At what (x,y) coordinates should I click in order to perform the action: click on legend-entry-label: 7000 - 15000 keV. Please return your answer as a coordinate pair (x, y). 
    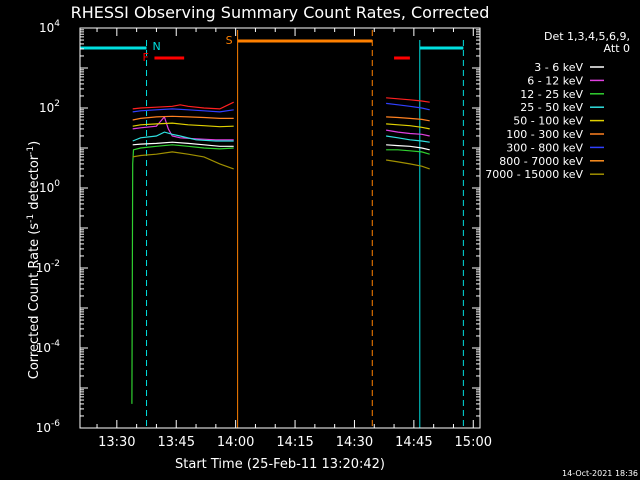
    Looking at the image, I should click on (534, 174).